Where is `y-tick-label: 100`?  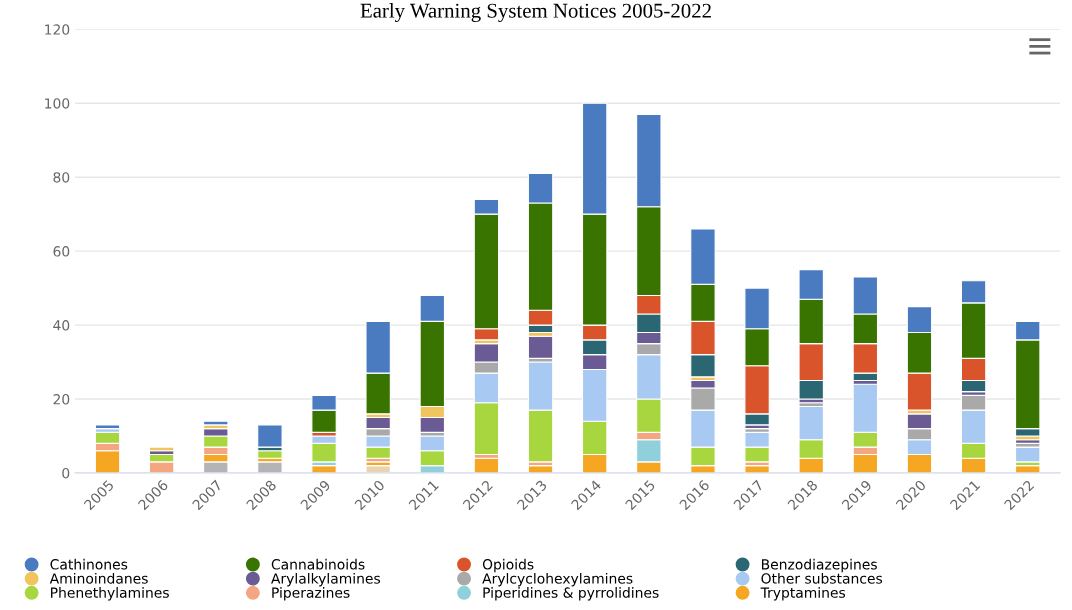 y-tick-label: 100 is located at coordinates (57, 103).